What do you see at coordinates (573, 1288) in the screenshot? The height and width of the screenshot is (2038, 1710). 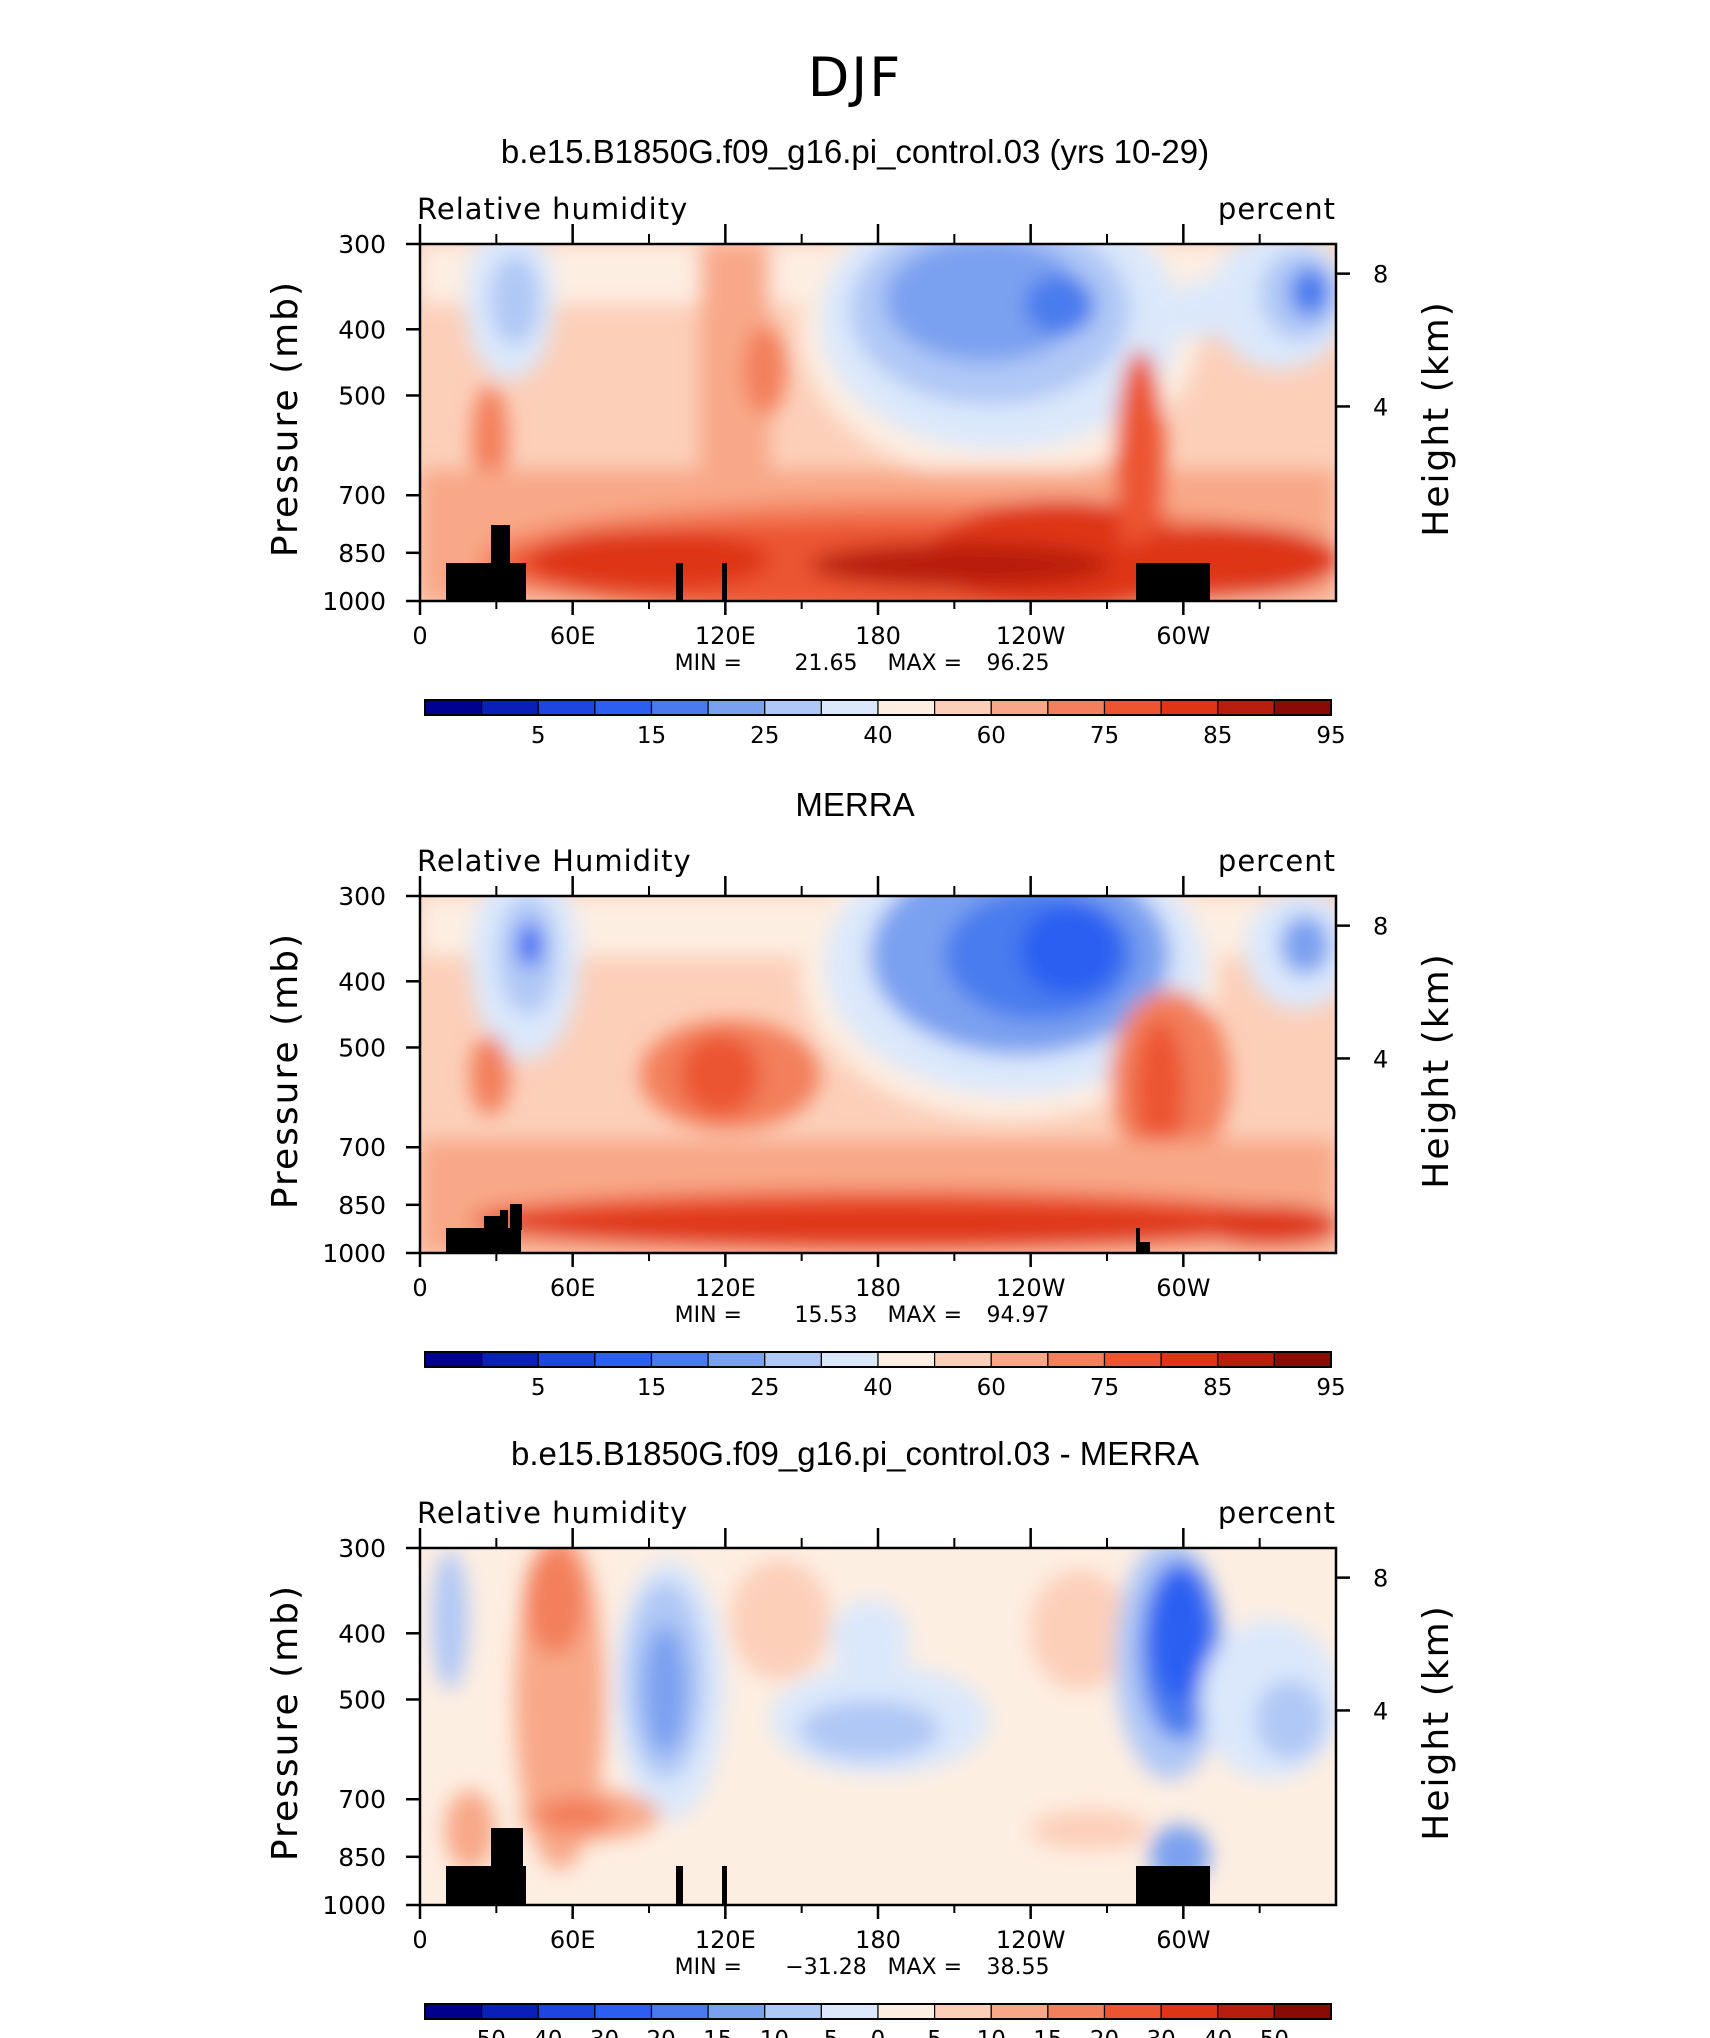 I see `x-tick-label: 60E` at bounding box center [573, 1288].